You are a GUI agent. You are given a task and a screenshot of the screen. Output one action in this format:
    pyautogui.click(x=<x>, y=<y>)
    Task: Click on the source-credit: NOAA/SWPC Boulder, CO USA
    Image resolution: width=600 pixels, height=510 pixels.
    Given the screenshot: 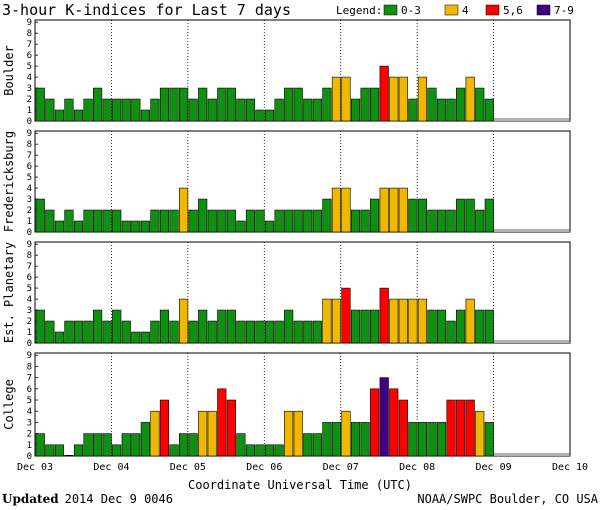 What is the action you would take?
    pyautogui.click(x=507, y=499)
    